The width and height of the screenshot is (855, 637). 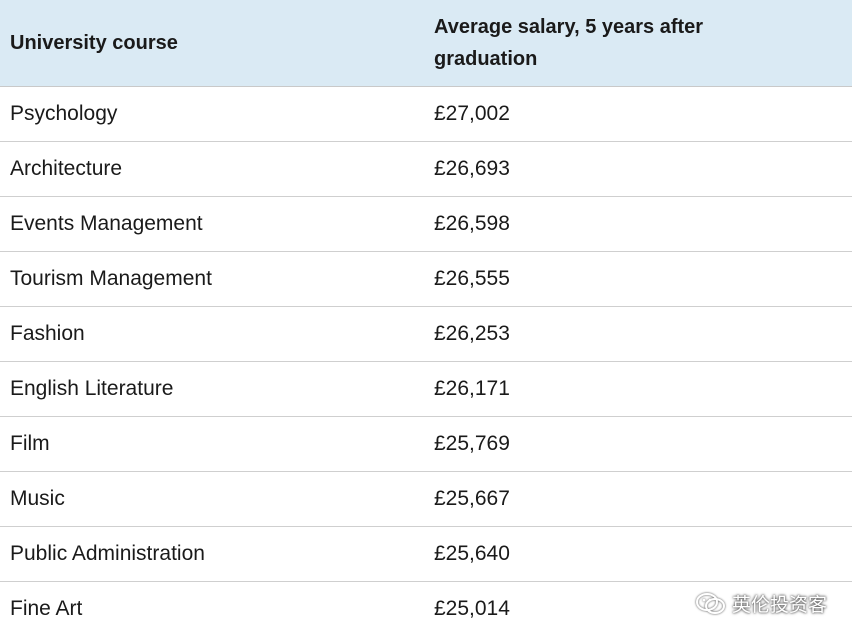 I want to click on table-row: English Literature £26,171, so click(x=426, y=389).